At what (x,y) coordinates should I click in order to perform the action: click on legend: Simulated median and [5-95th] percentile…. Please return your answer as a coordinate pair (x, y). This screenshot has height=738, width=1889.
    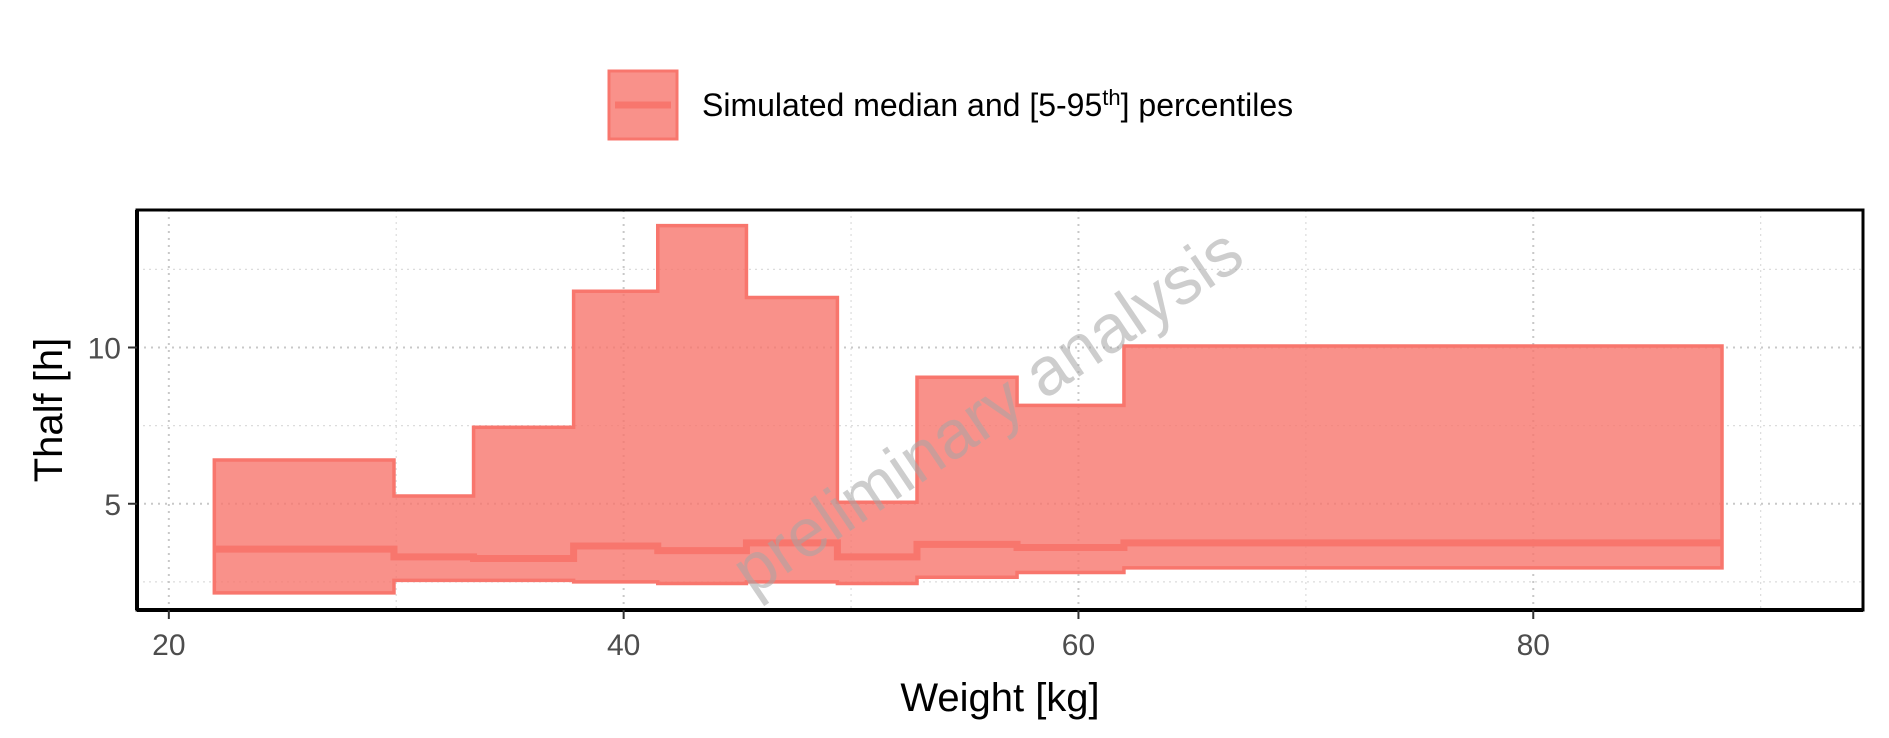
    Looking at the image, I should click on (950, 105).